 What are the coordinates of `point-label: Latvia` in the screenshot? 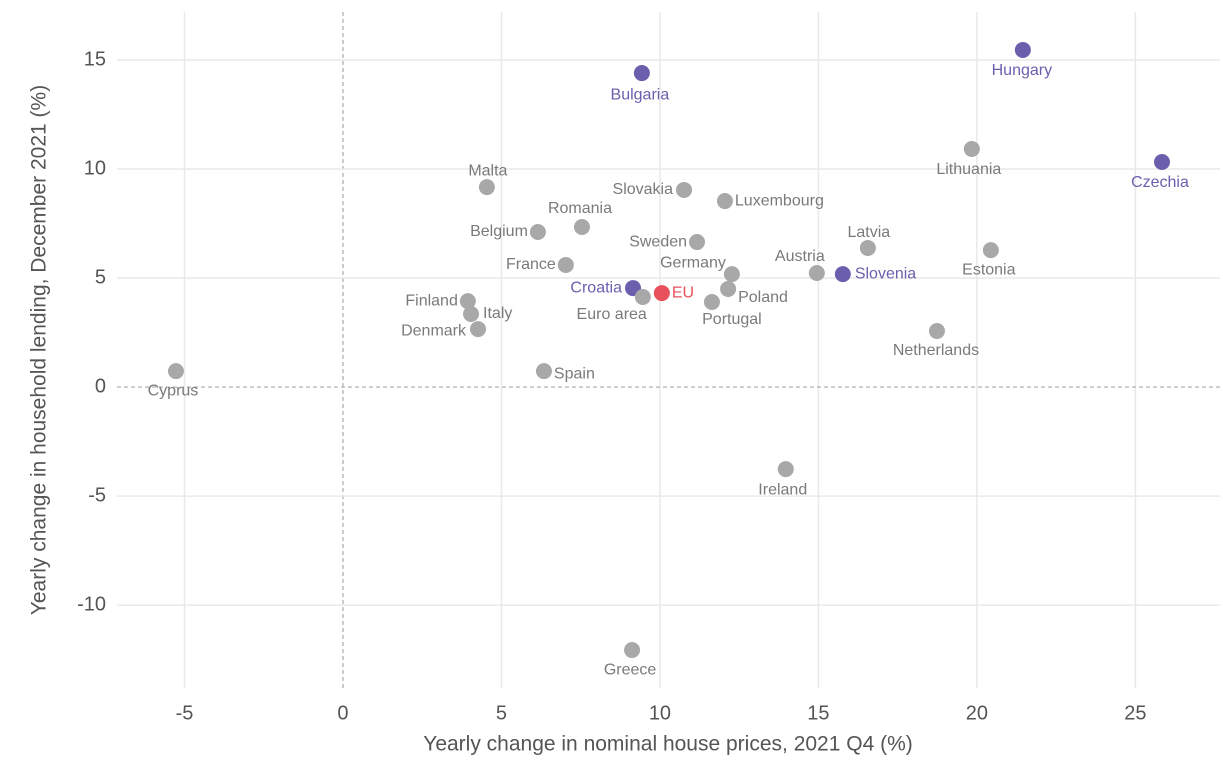 It's located at (869, 232).